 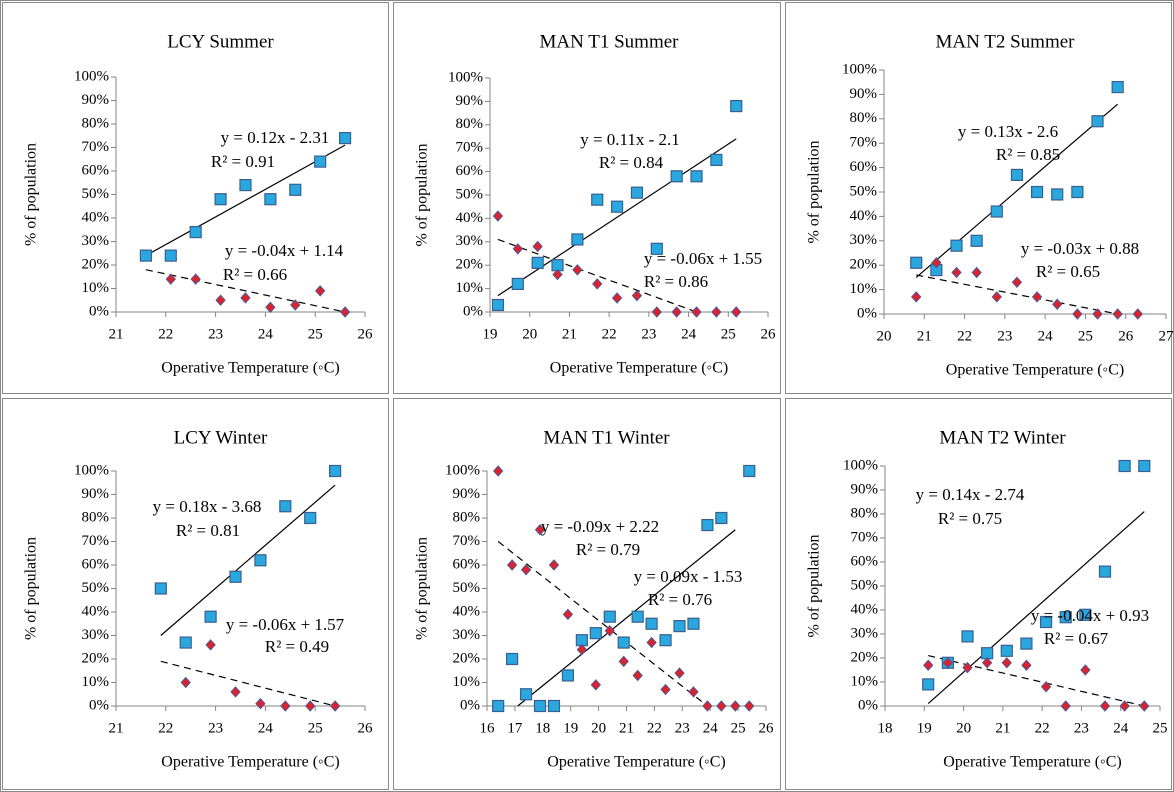 I want to click on trend-equation: R² = 0.85, so click(x=1028, y=154).